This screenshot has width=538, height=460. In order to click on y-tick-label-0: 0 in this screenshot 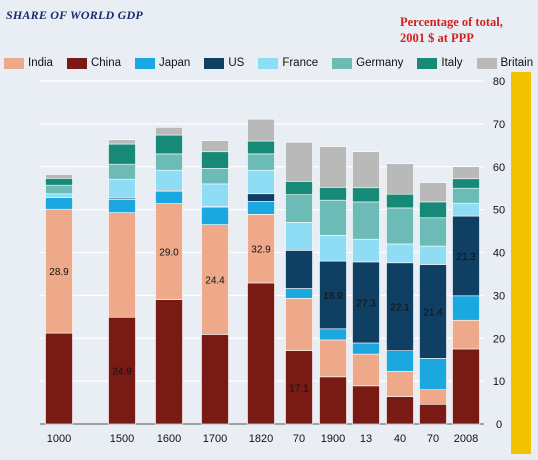, I will do `click(499, 425)`.